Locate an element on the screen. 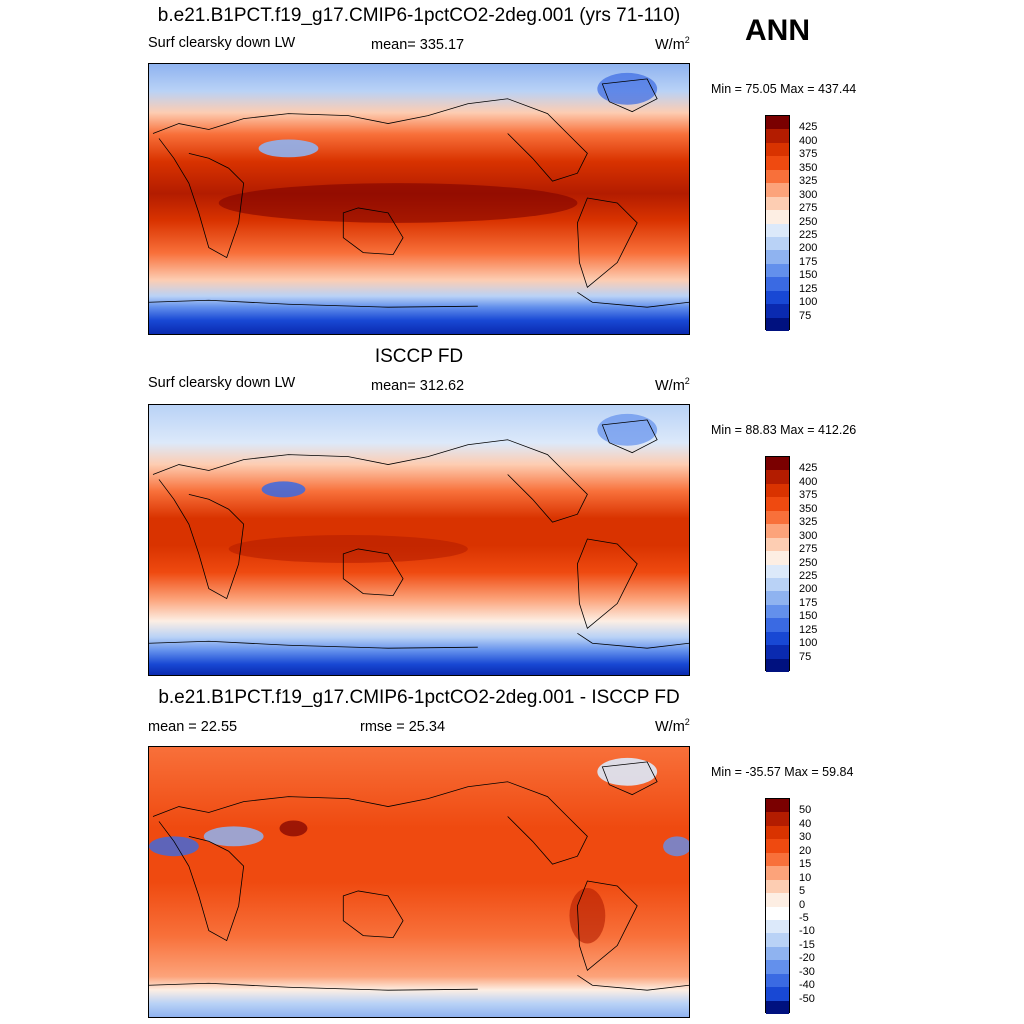  colorbar-tick-label: 30 is located at coordinates (805, 837).